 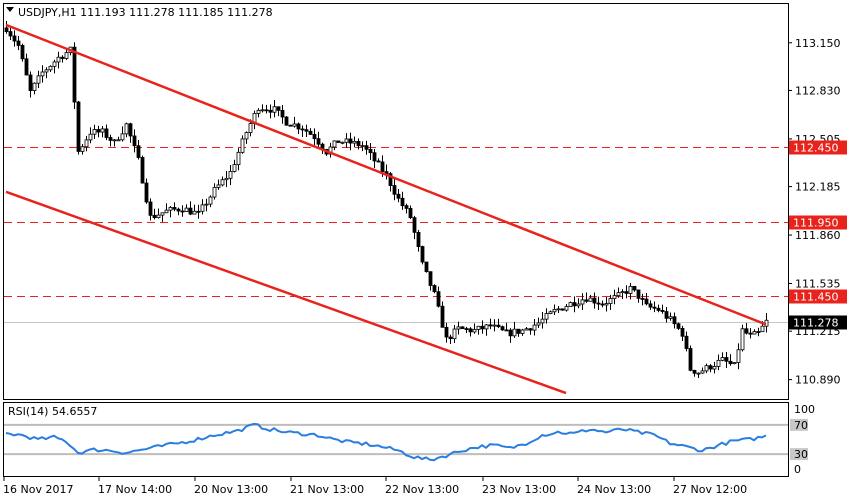 I want to click on rsi-line, so click(x=386, y=442).